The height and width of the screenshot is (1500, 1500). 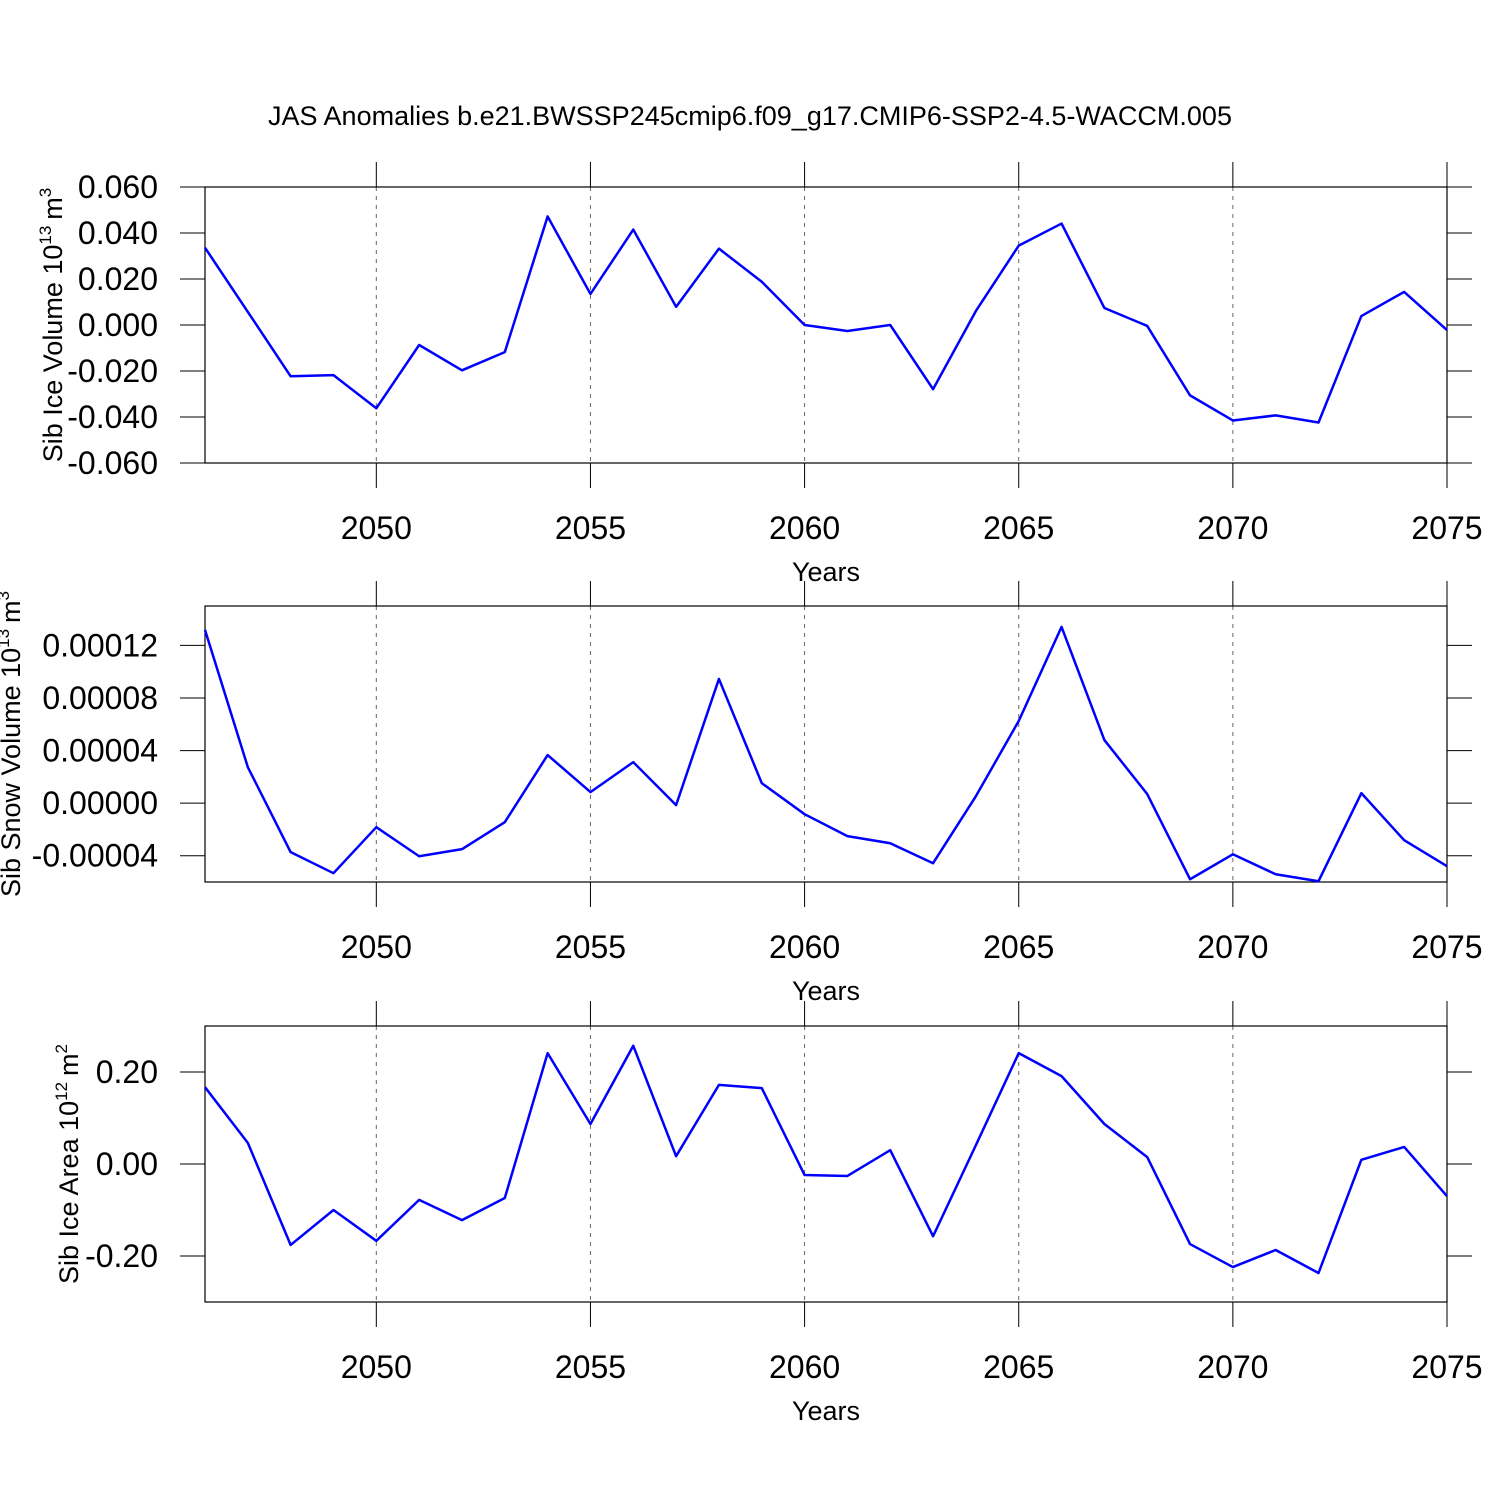 What do you see at coordinates (121, 1256) in the screenshot?
I see `y-tick-label: -0.20` at bounding box center [121, 1256].